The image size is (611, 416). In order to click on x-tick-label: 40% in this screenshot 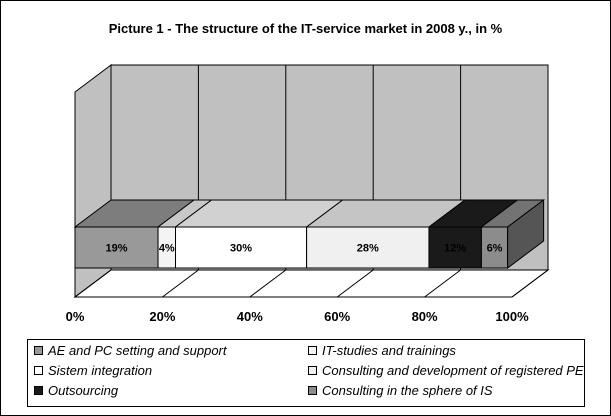, I will do `click(250, 316)`.